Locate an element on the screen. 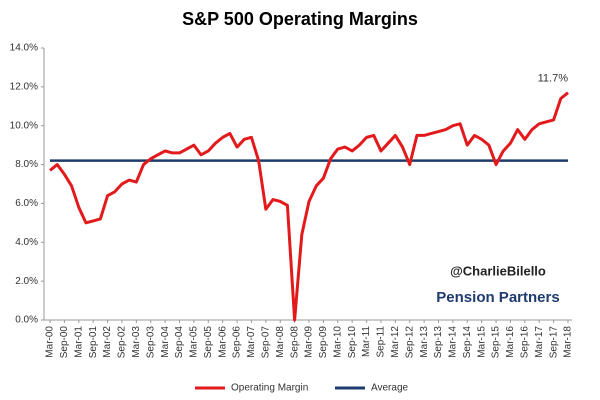 The width and height of the screenshot is (600, 400). x-tick-label: Mar-00 is located at coordinates (50, 342).